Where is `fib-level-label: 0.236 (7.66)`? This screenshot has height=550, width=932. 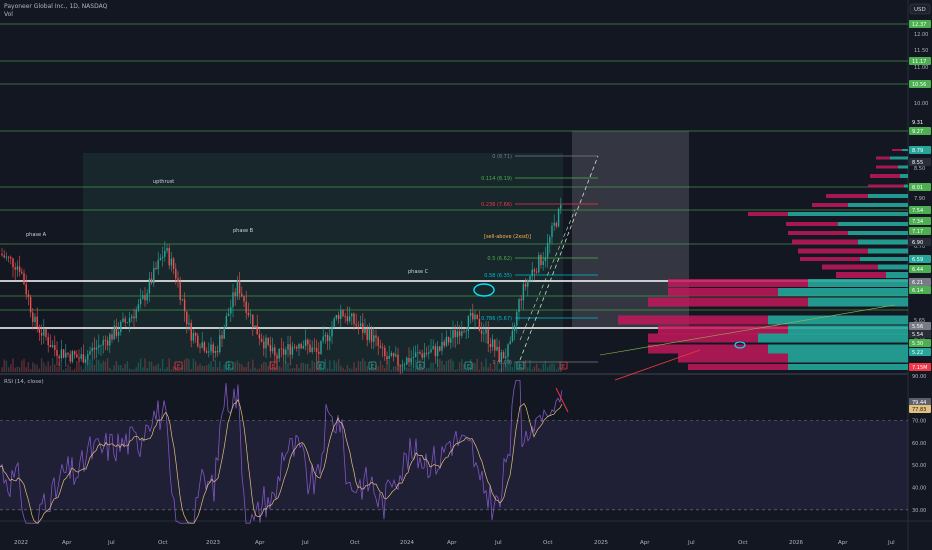 fib-level-label: 0.236 (7.66) is located at coordinates (496, 205).